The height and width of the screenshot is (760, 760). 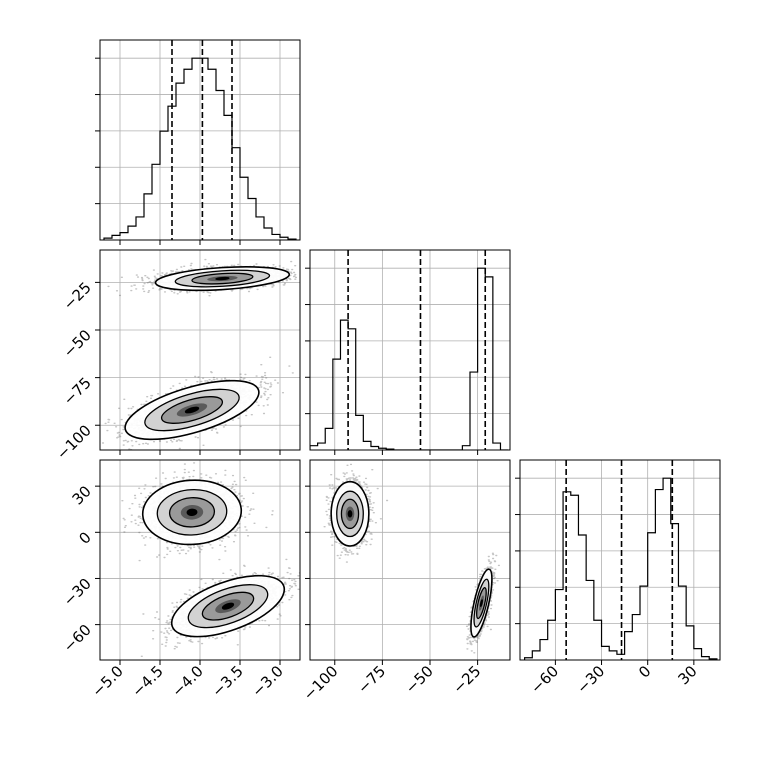 I want to click on density-panel-0: −100−75−50−25, so click(x=177, y=356).